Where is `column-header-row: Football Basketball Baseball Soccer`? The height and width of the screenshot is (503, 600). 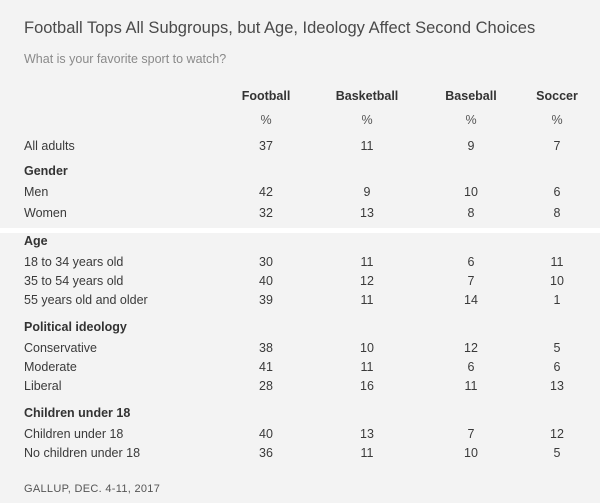 column-header-row: Football Basketball Baseball Soccer is located at coordinates (300, 96).